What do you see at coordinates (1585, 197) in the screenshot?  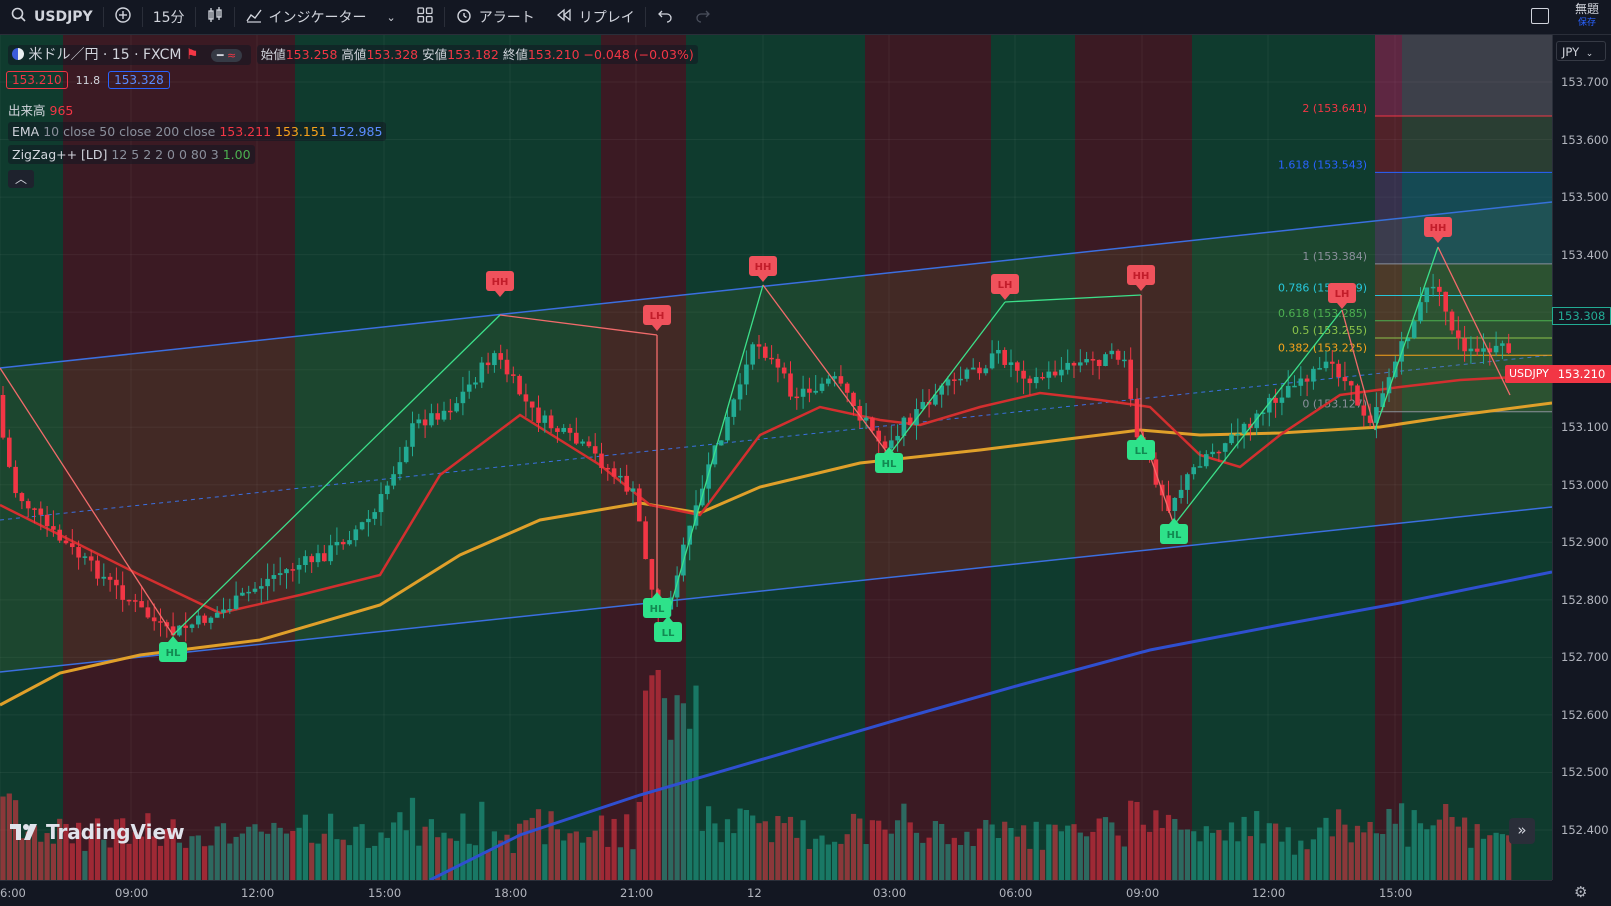 I see `price-tick: 153.500` at bounding box center [1585, 197].